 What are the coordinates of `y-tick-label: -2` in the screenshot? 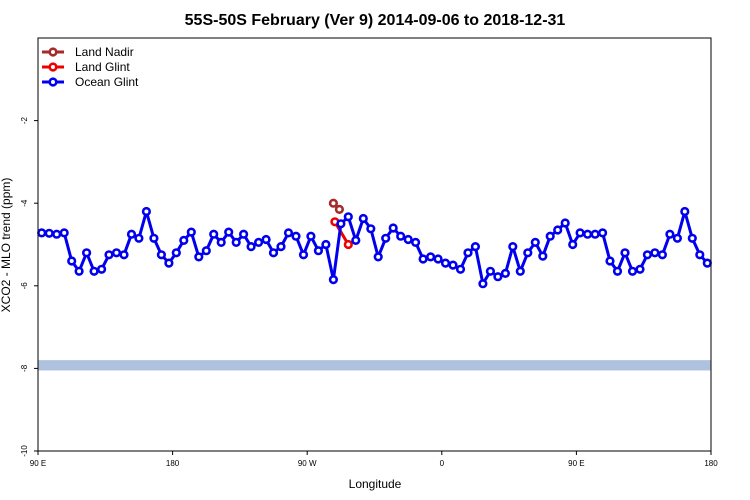 It's located at (24, 120).